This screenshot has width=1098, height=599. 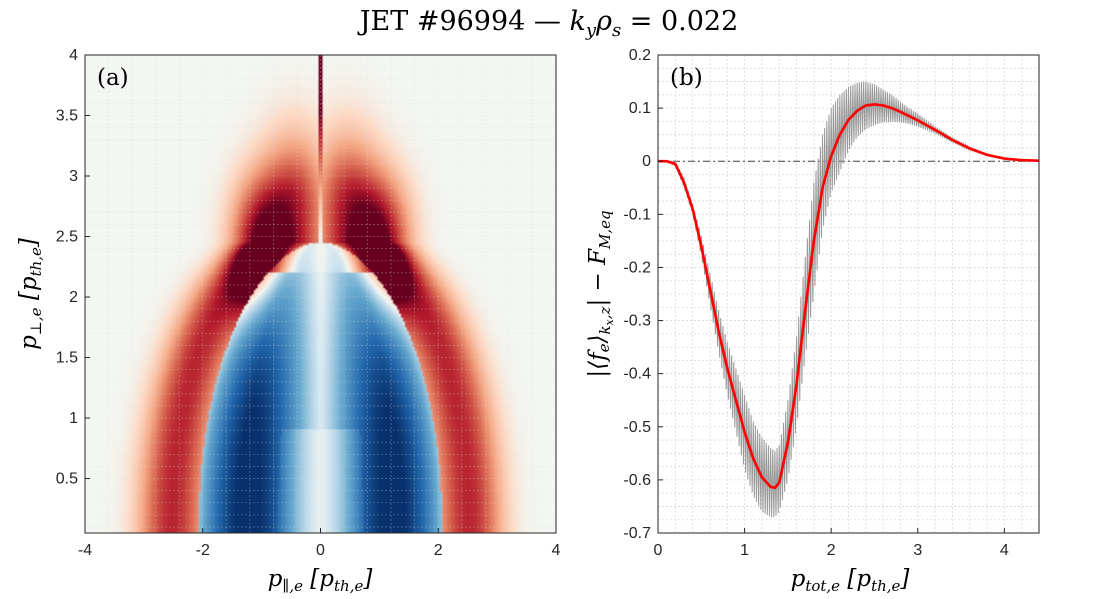 What do you see at coordinates (67, 358) in the screenshot?
I see `y-tick-label: 1.5` at bounding box center [67, 358].